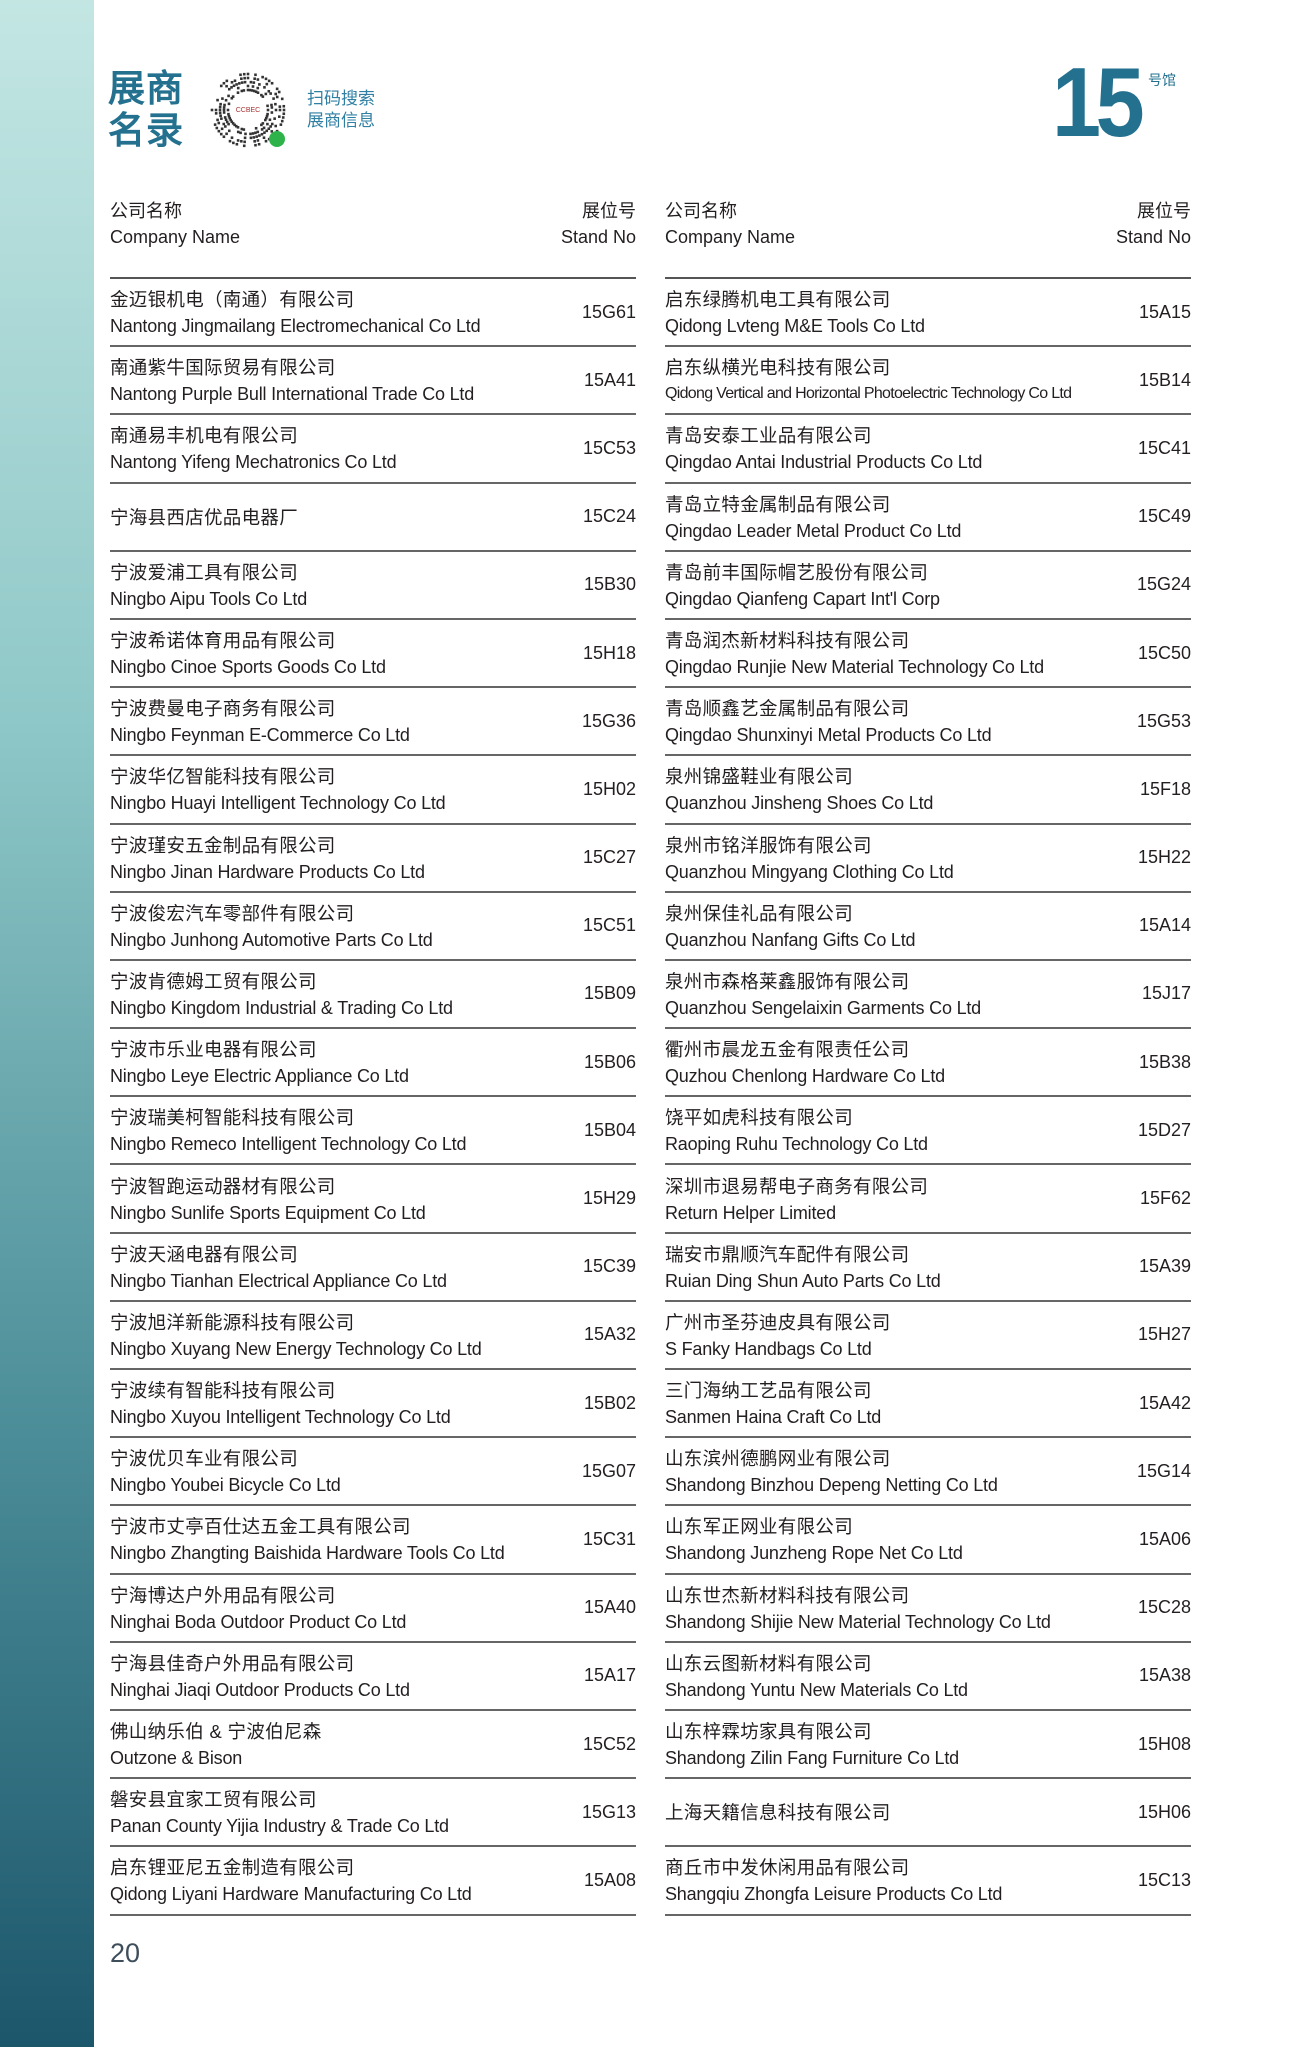 This screenshot has height=2047, width=1299. What do you see at coordinates (1164, 447) in the screenshot?
I see `stand-number: 15C41` at bounding box center [1164, 447].